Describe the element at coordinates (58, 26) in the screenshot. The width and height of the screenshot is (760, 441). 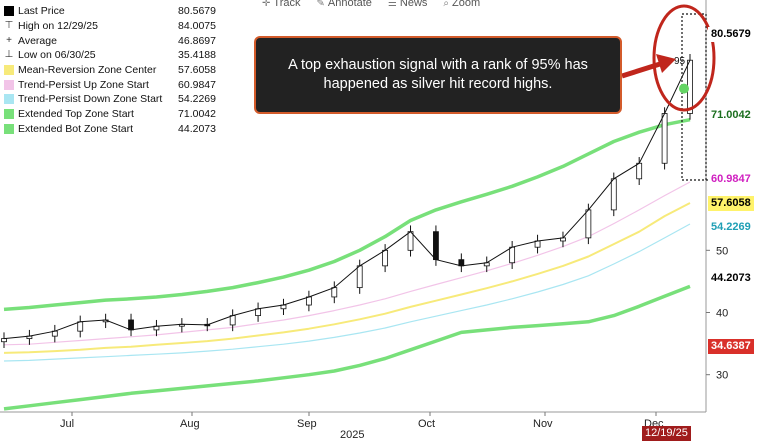
I see `legend-label: High on 12/29/25` at that location.